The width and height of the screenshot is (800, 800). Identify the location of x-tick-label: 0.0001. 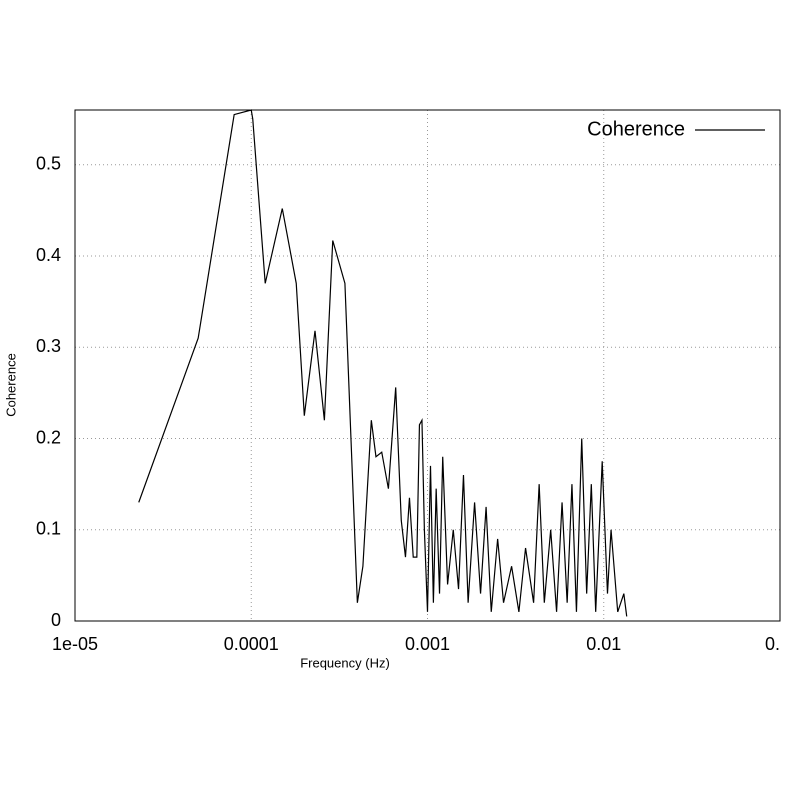
(251, 644).